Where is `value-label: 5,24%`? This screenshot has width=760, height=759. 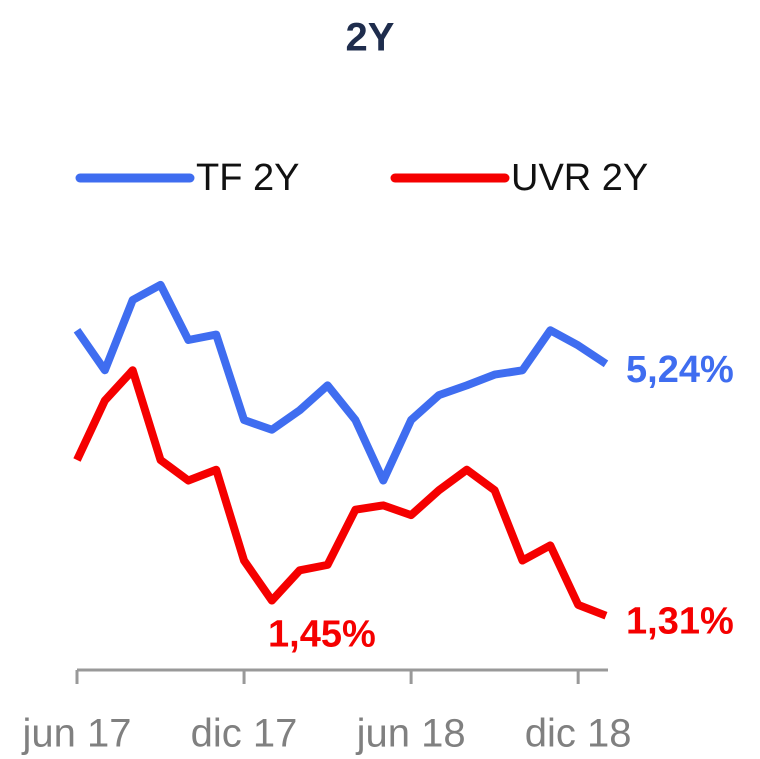
value-label: 5,24% is located at coordinates (680, 370).